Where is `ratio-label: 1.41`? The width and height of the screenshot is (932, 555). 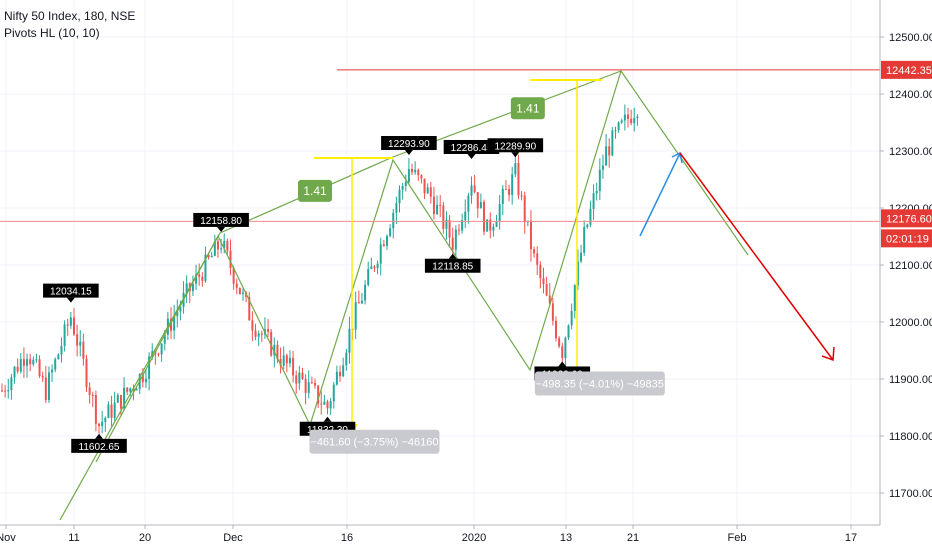 ratio-label: 1.41 is located at coordinates (315, 191).